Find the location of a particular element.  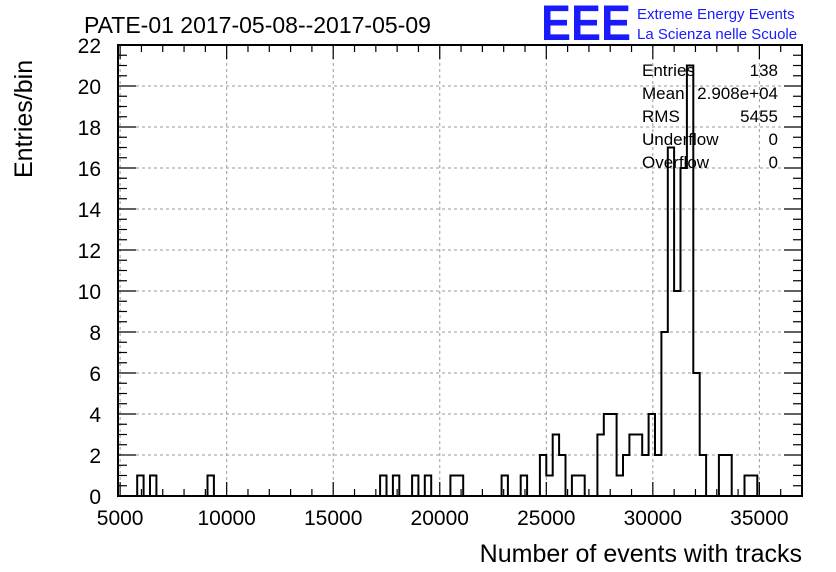

stats-label: Overflow is located at coordinates (676, 162).